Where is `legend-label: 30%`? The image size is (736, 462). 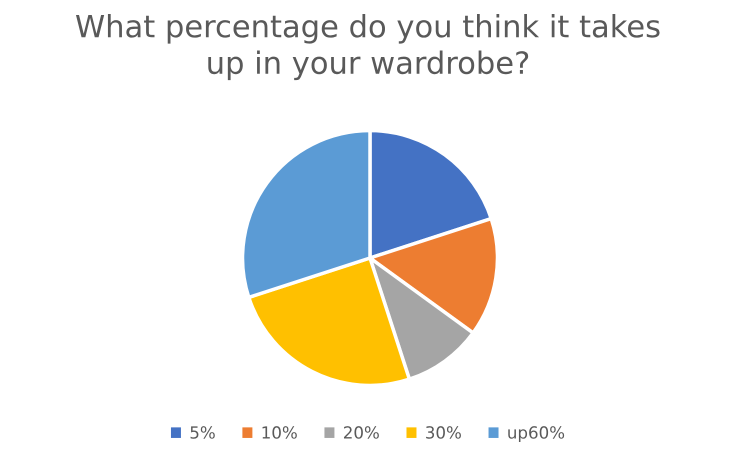
legend-label: 30% is located at coordinates (443, 432).